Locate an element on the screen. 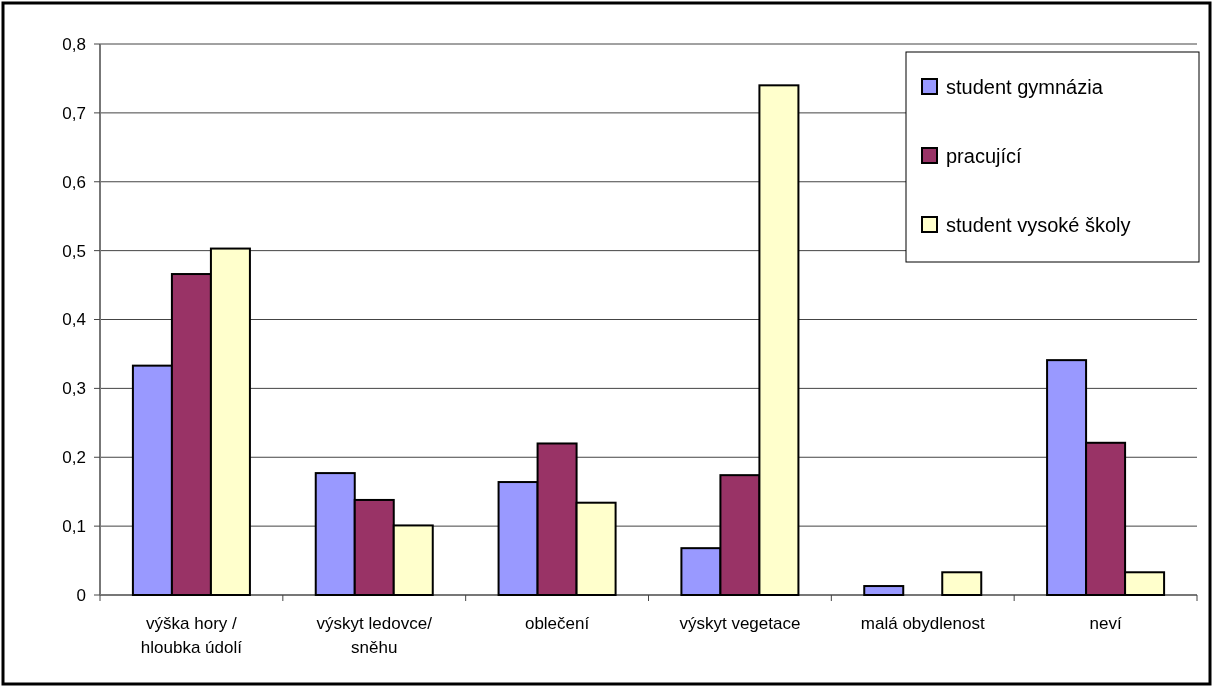 Image resolution: width=1213 pixels, height=687 pixels. y-tick-label: 0,5 is located at coordinates (74, 251).